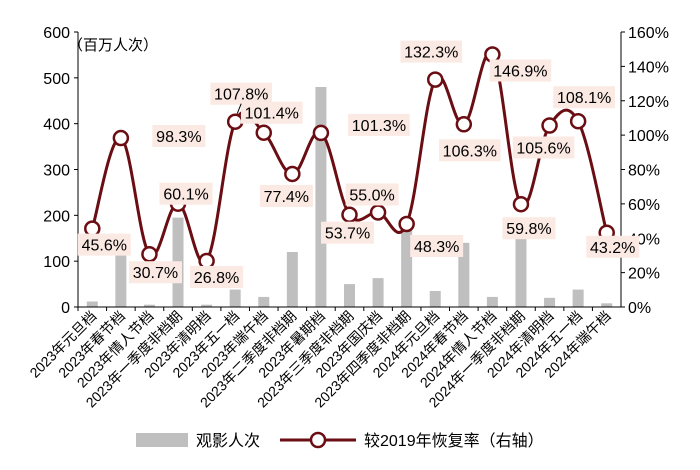  Describe the element at coordinates (648, 136) in the screenshot. I see `right-tick-label: 100%` at that location.